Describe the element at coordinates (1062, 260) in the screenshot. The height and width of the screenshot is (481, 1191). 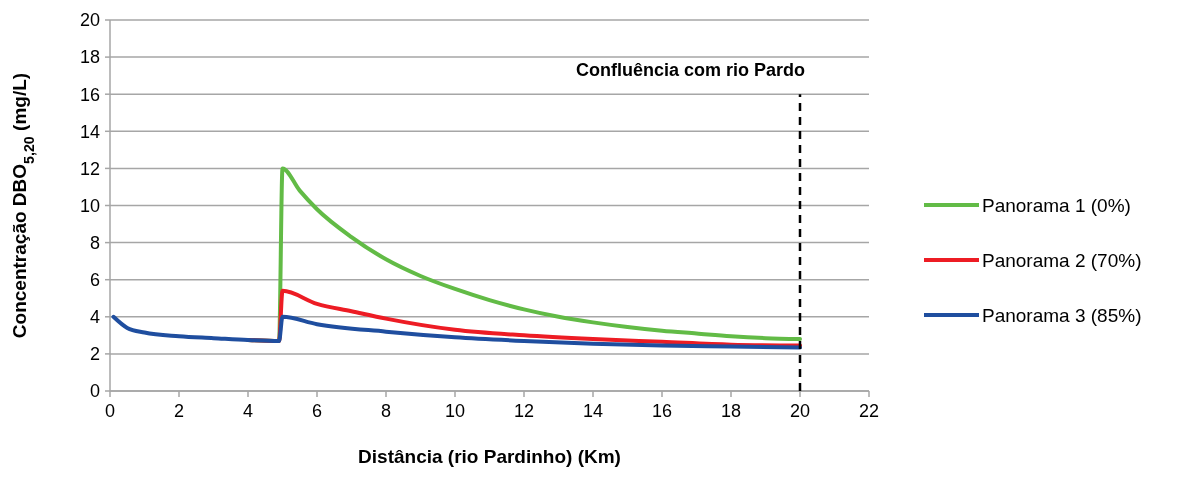
I see `legend-label: Panorama 2 (70%)` at that location.